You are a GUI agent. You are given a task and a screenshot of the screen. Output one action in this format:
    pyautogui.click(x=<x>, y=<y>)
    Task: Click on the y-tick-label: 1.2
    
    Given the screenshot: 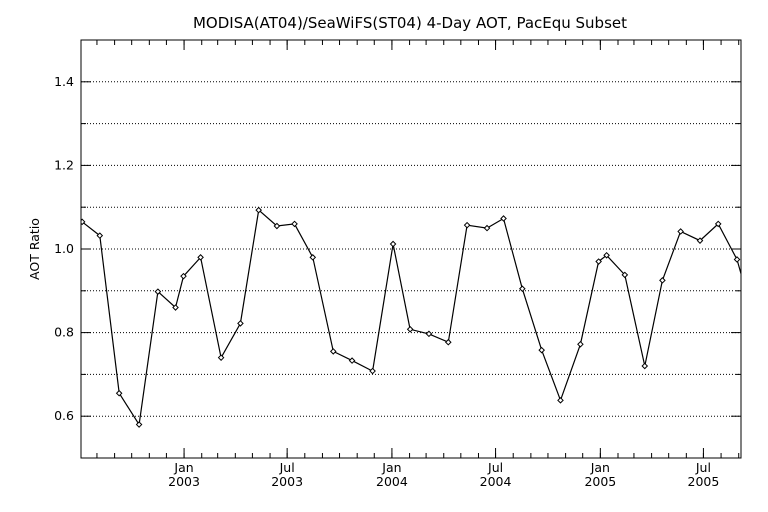 What is the action you would take?
    pyautogui.click(x=64, y=164)
    